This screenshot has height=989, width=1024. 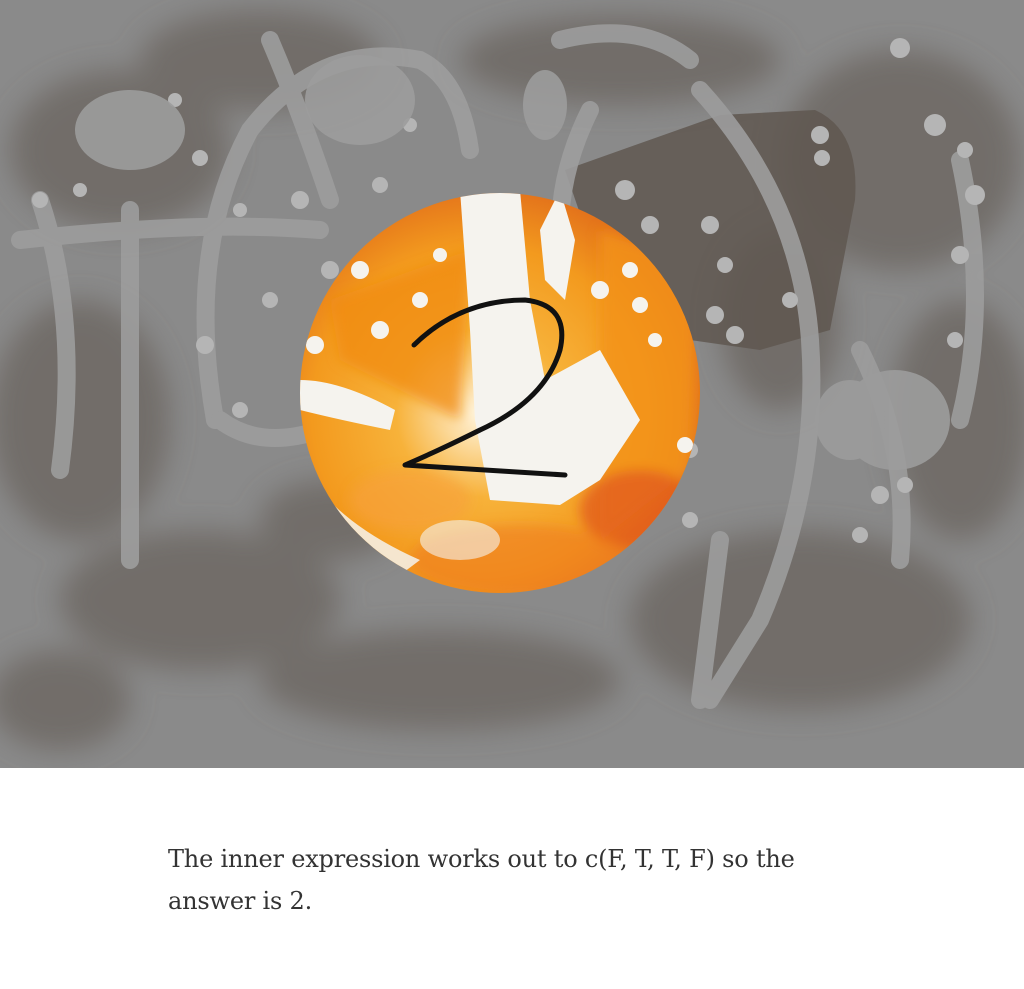 What do you see at coordinates (485, 387) in the screenshot?
I see `numeral-2-stroke` at bounding box center [485, 387].